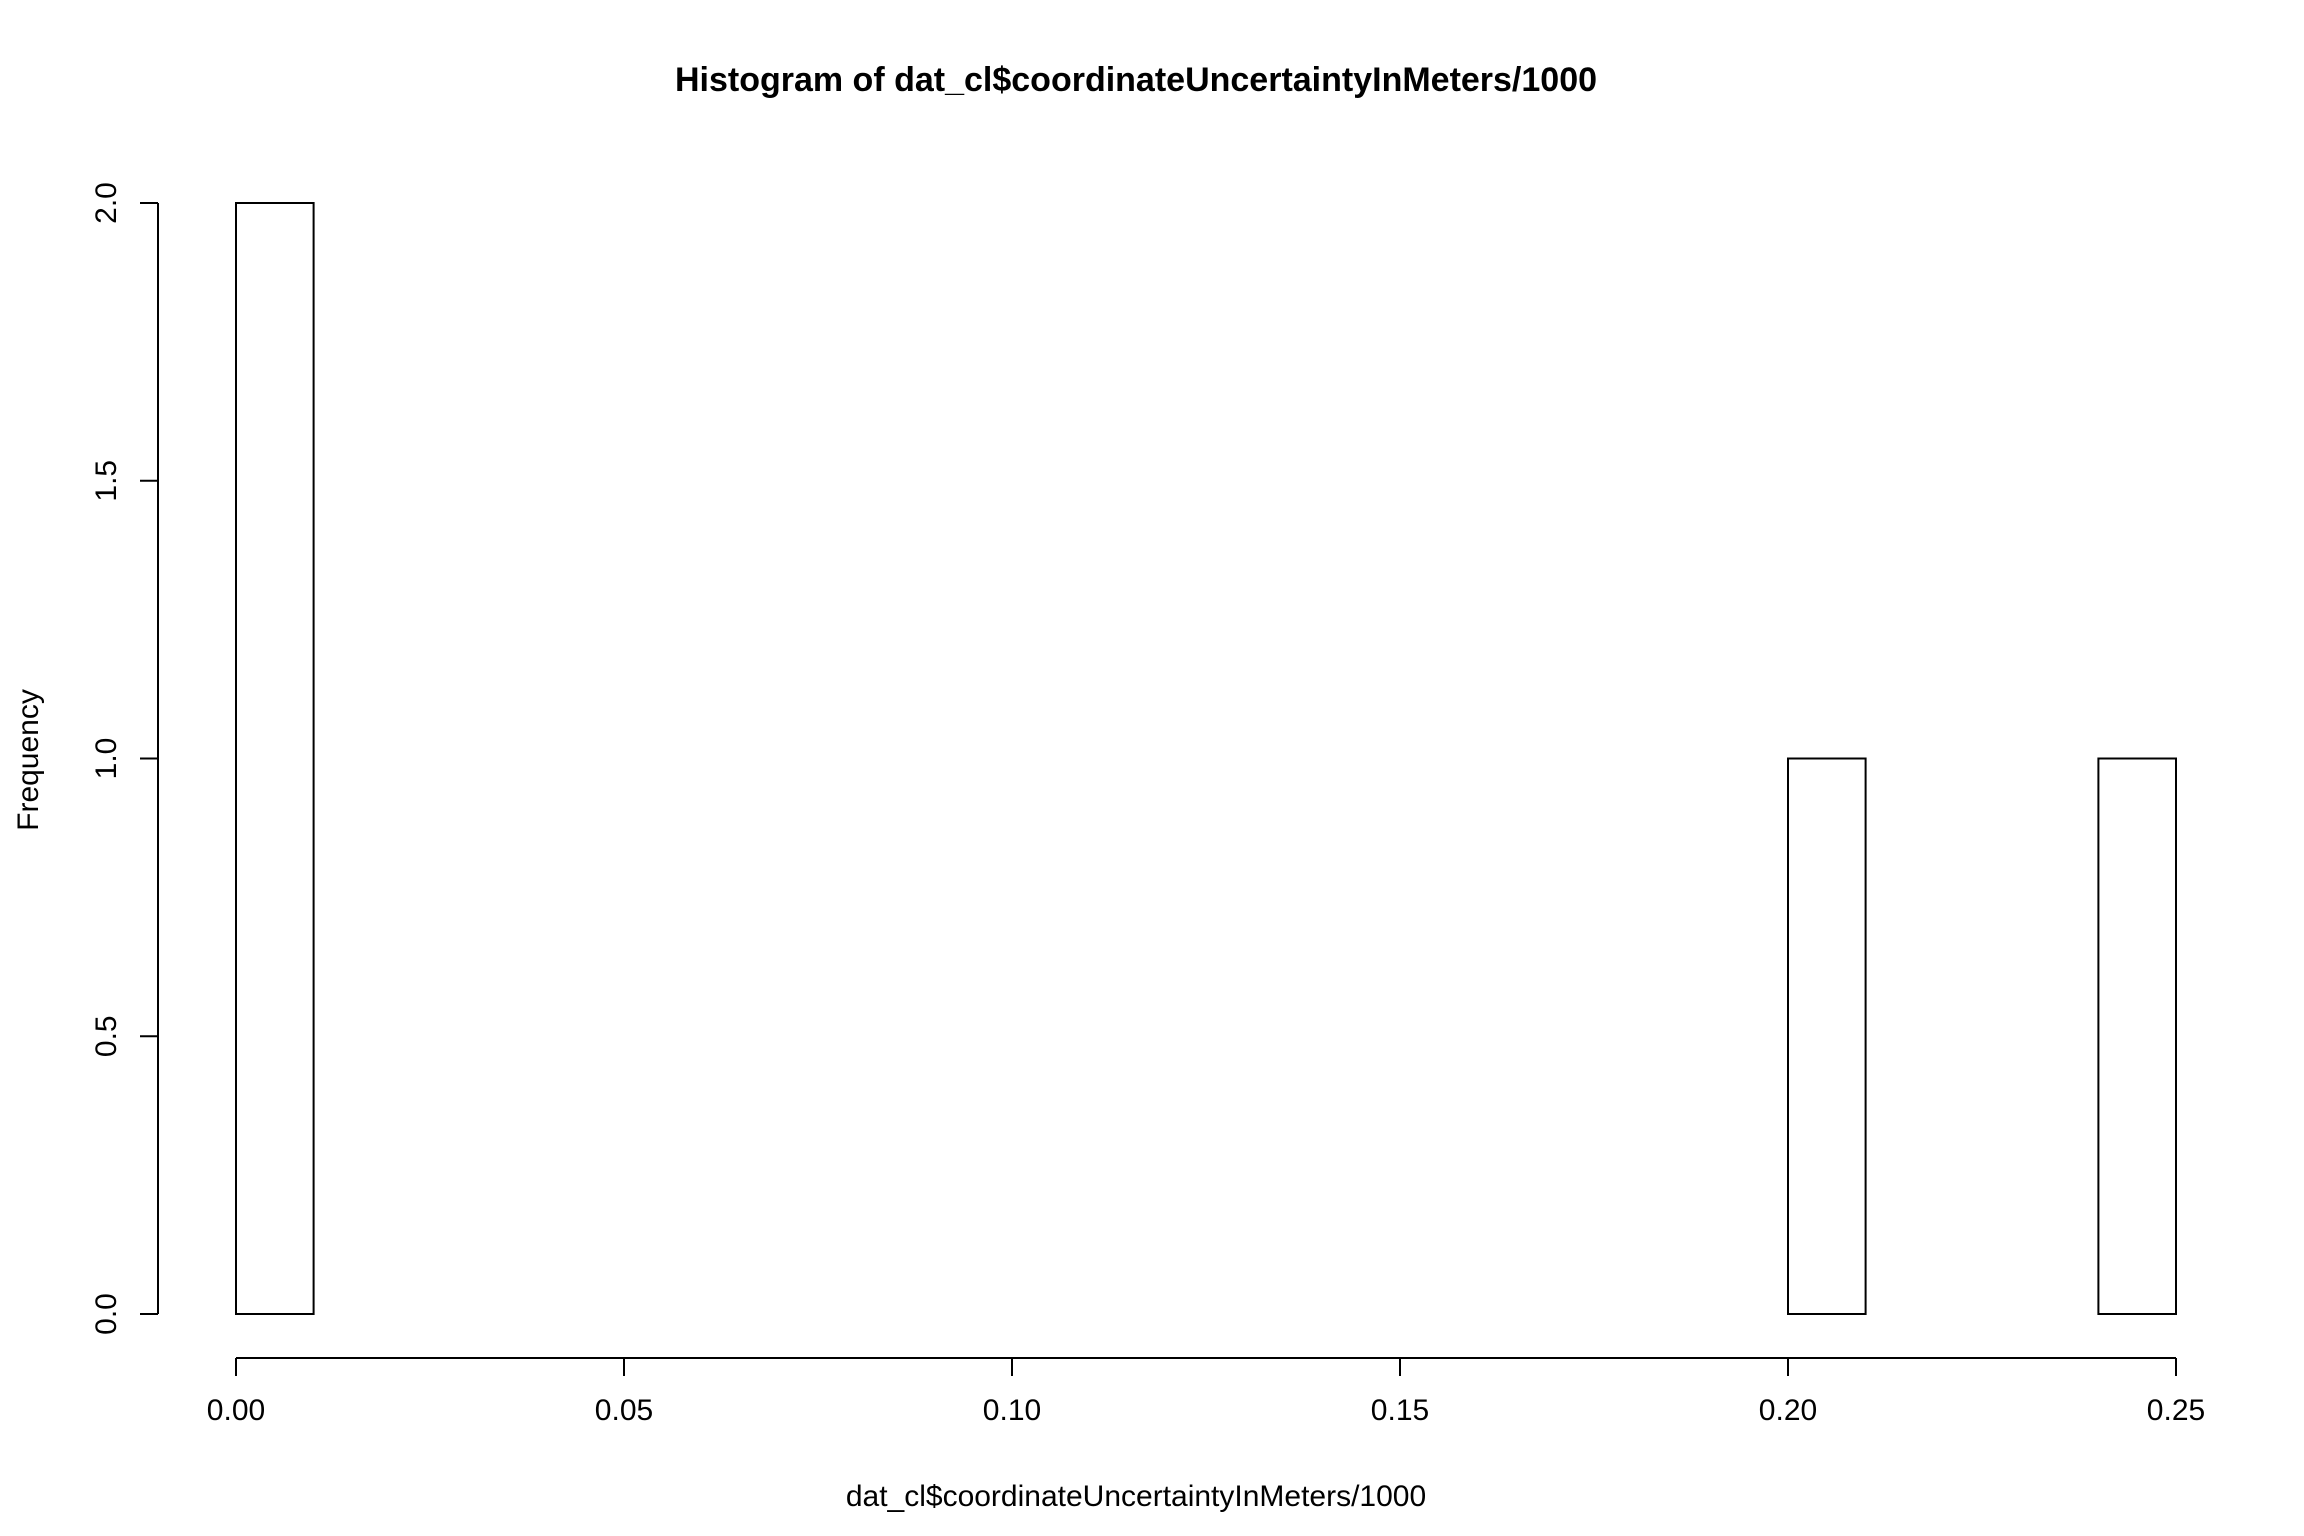 Image resolution: width=2304 pixels, height=1536 pixels. What do you see at coordinates (28, 760) in the screenshot?
I see `y-axis-label: Frequency` at bounding box center [28, 760].